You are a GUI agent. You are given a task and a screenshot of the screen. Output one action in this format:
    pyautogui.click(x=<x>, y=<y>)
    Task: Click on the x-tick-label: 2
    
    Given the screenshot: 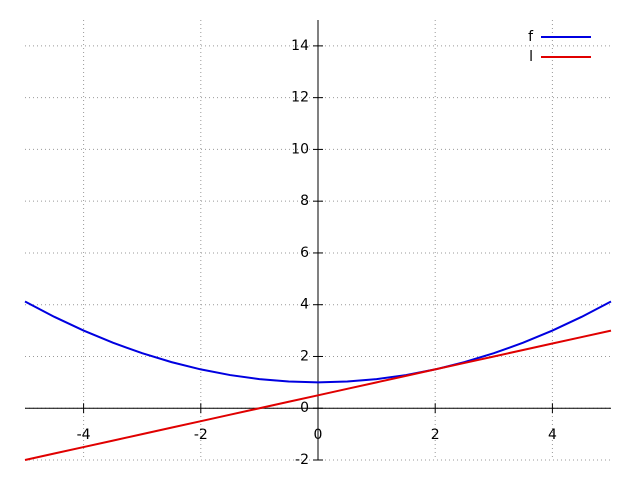 What is the action you would take?
    pyautogui.click(x=435, y=435)
    